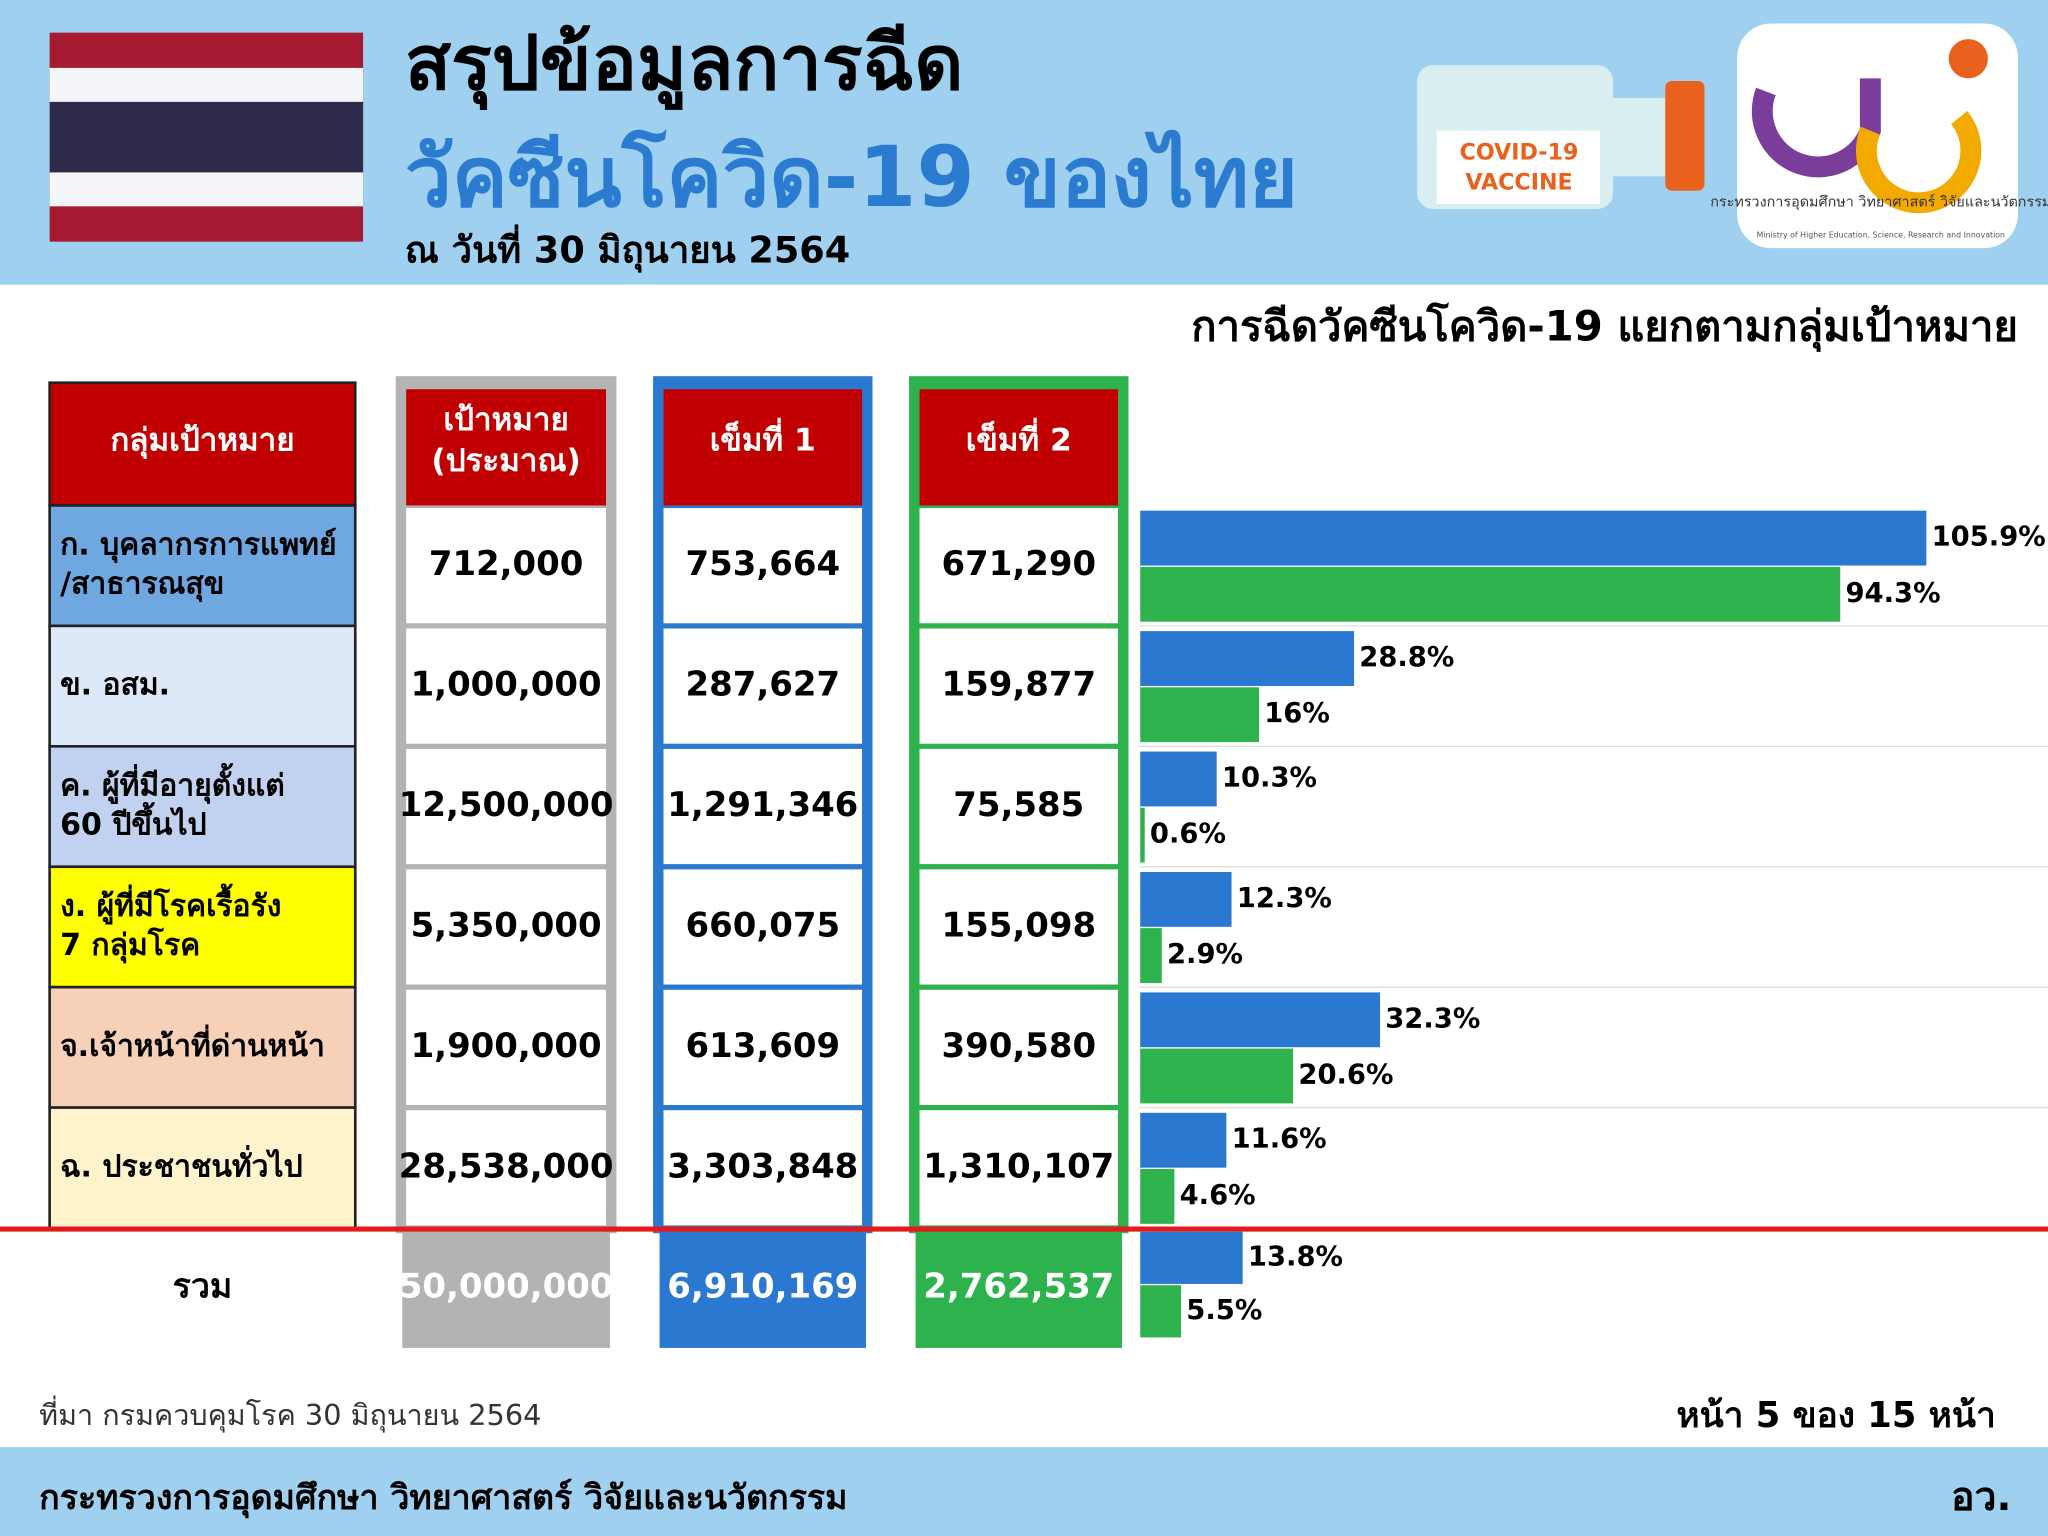  Describe the element at coordinates (206, 137) in the screenshot. I see `thai-flag` at that location.